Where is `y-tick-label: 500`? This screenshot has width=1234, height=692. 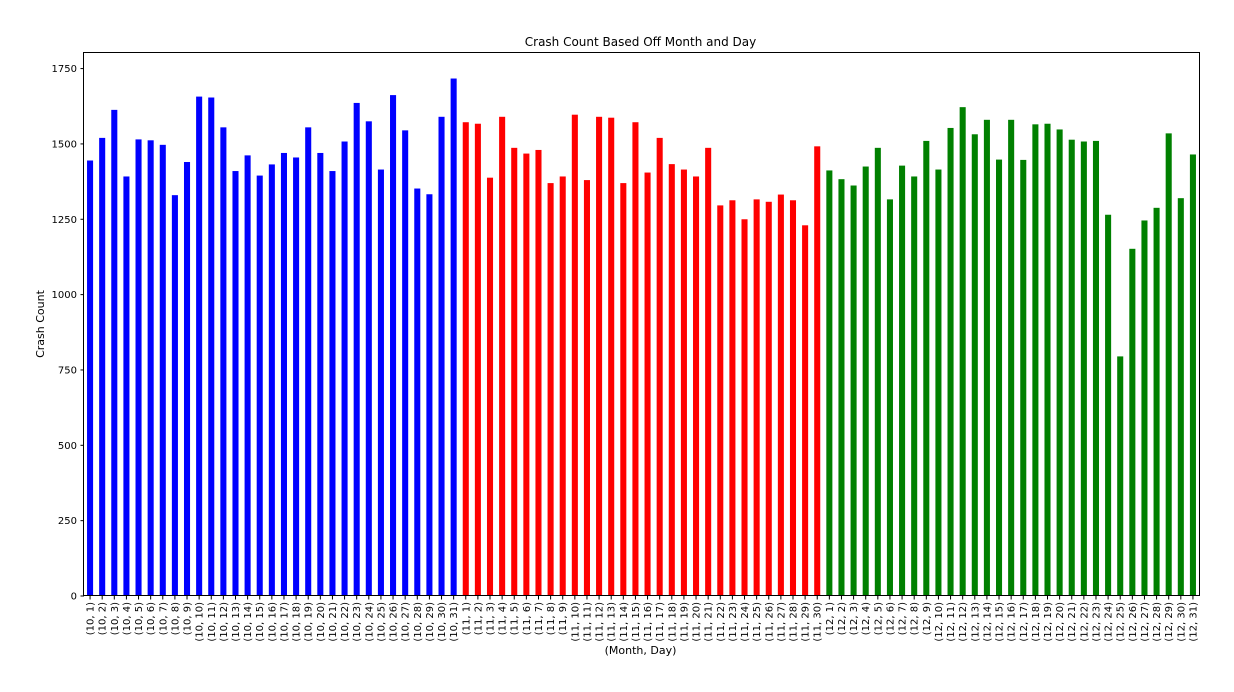
y-tick-label: 500 is located at coordinates (67, 446).